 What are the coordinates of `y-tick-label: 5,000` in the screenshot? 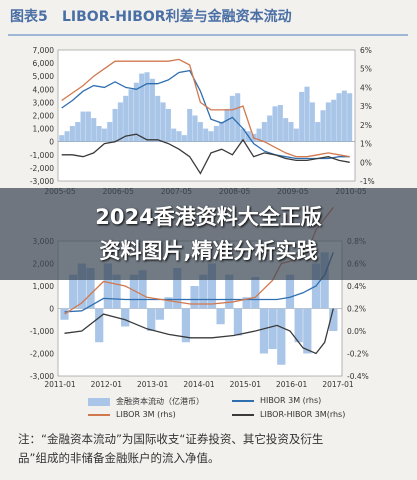 It's located at (44, 76).